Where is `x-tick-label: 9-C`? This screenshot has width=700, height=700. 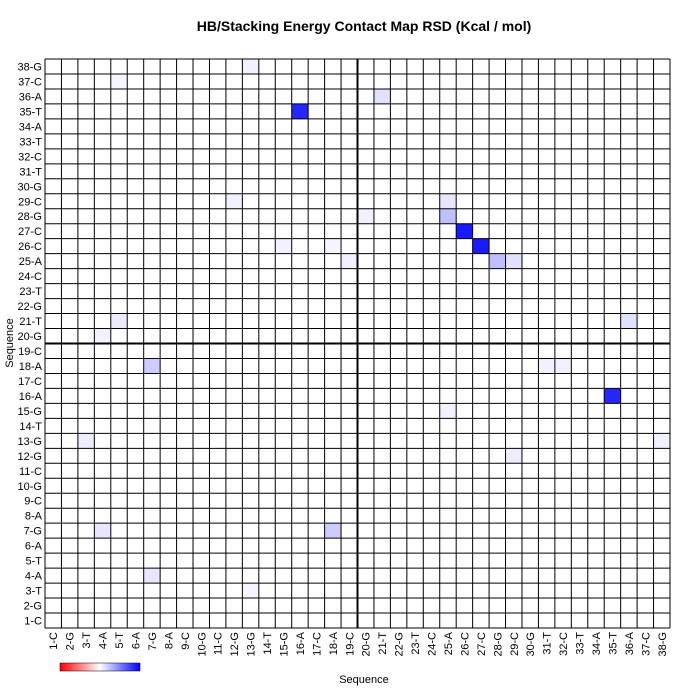 x-tick-label: 9-C is located at coordinates (186, 641).